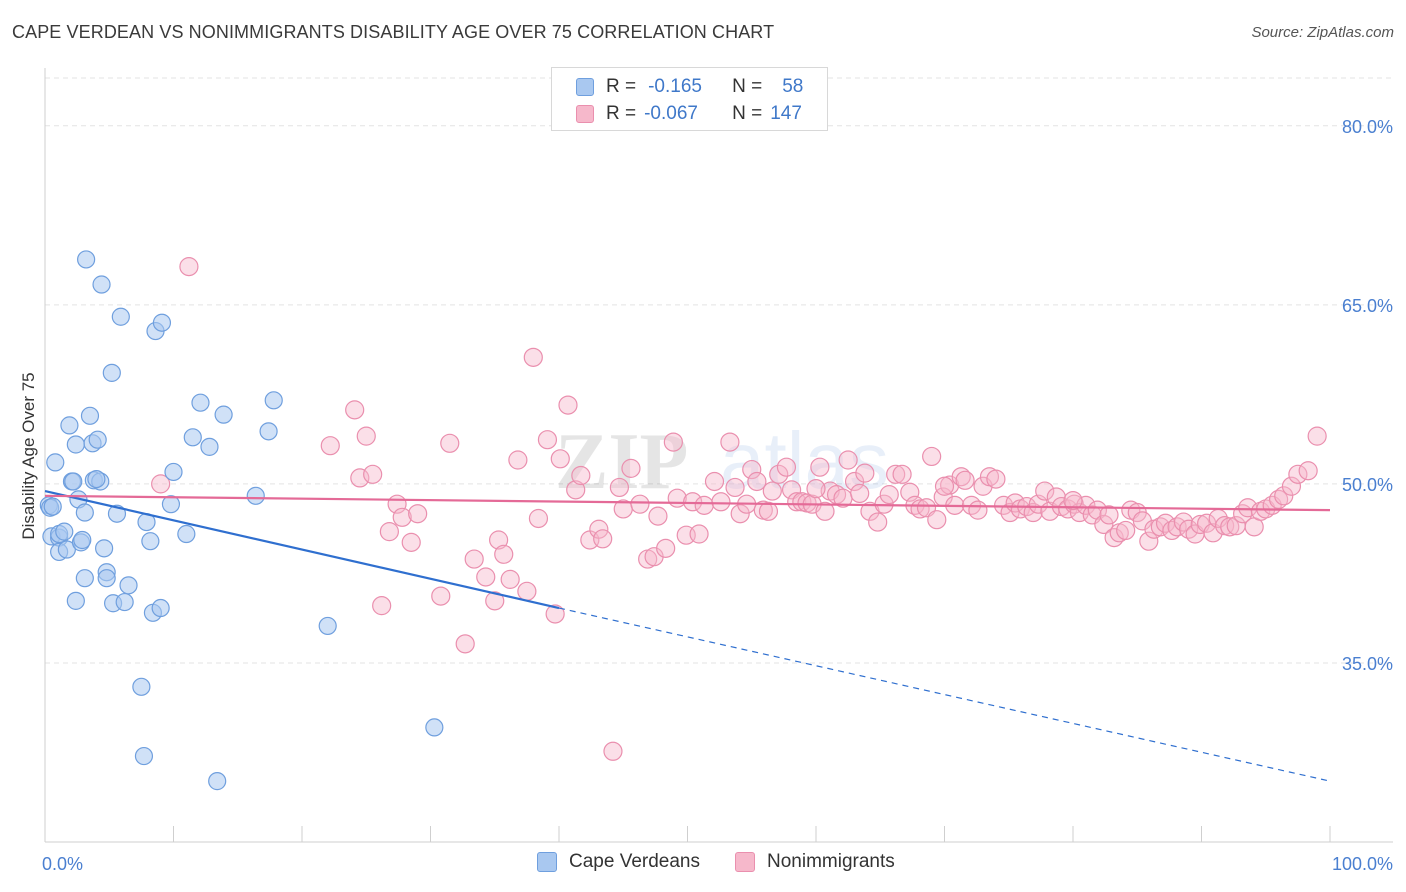 The image size is (1406, 892). I want to click on x-tick-label: 0.0%, so click(62, 864).